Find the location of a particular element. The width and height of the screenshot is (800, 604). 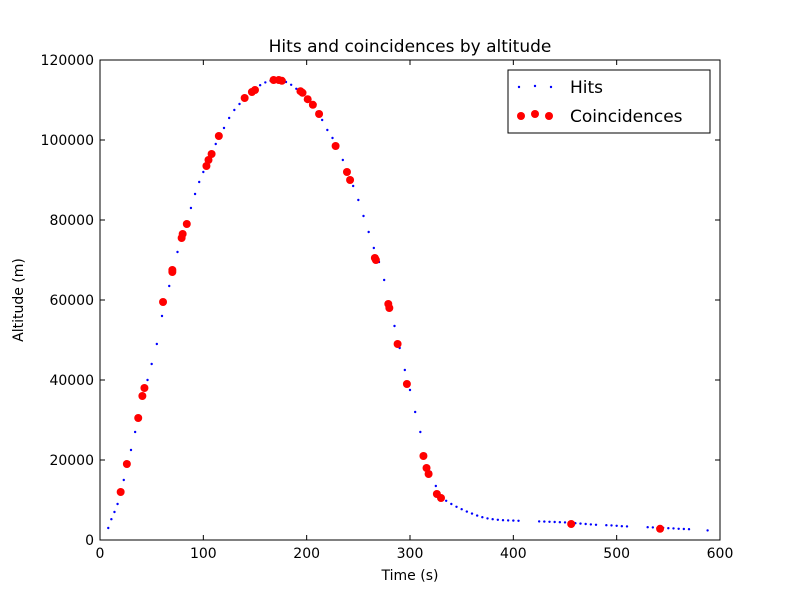

legend-box is located at coordinates (609, 101).